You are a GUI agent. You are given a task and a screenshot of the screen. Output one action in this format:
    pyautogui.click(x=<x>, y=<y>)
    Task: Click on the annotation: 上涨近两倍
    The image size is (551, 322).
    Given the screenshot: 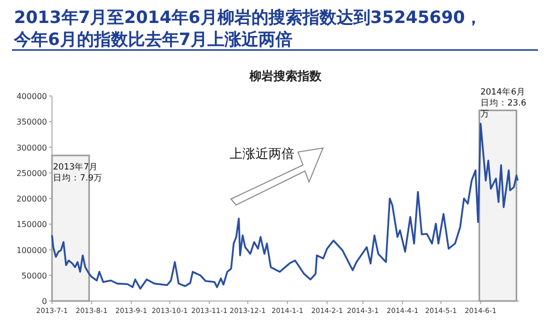 What is the action you would take?
    pyautogui.click(x=262, y=154)
    